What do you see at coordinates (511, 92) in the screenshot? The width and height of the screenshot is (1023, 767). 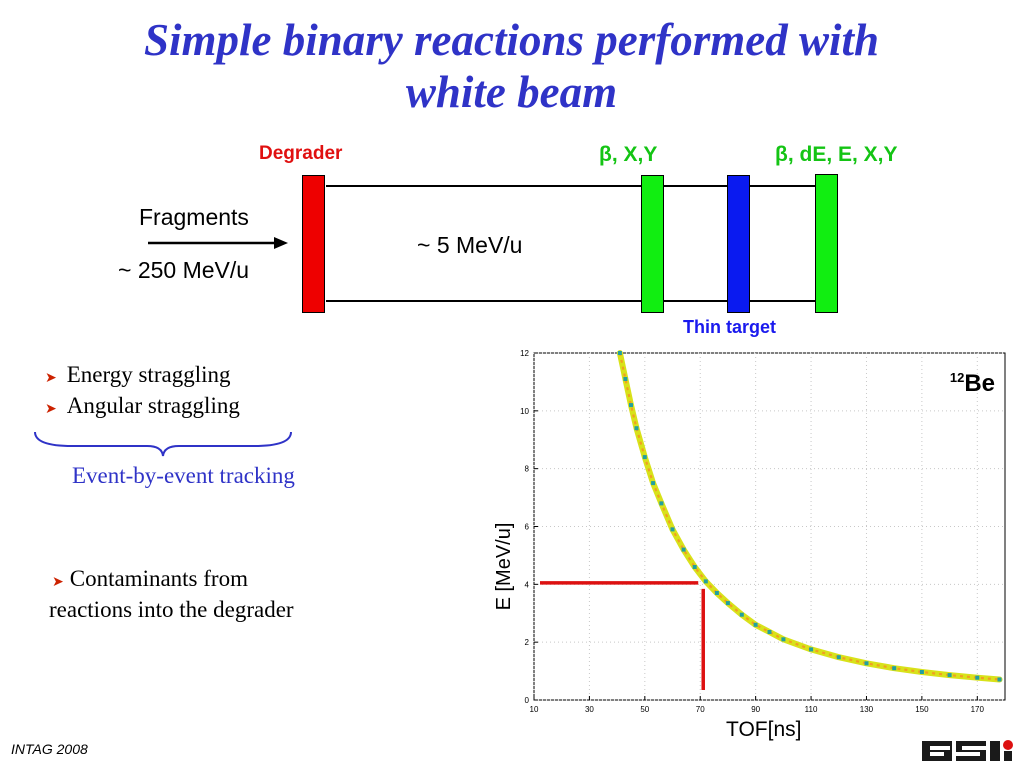 I see `slide-title-line-2: white beam` at bounding box center [511, 92].